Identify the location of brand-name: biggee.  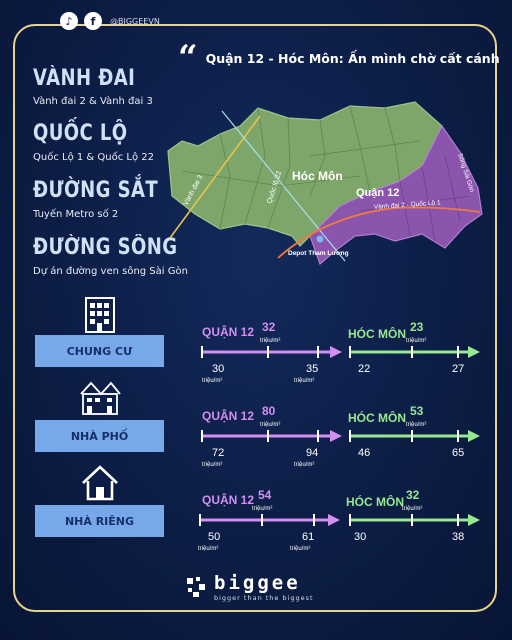
(257, 583).